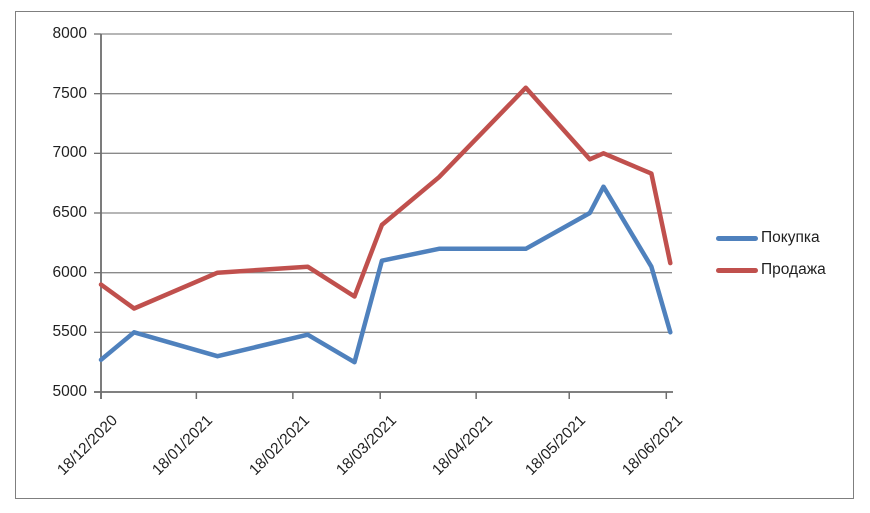 This screenshot has width=870, height=513. What do you see at coordinates (69, 33) in the screenshot?
I see `y-tick-label: 8000` at bounding box center [69, 33].